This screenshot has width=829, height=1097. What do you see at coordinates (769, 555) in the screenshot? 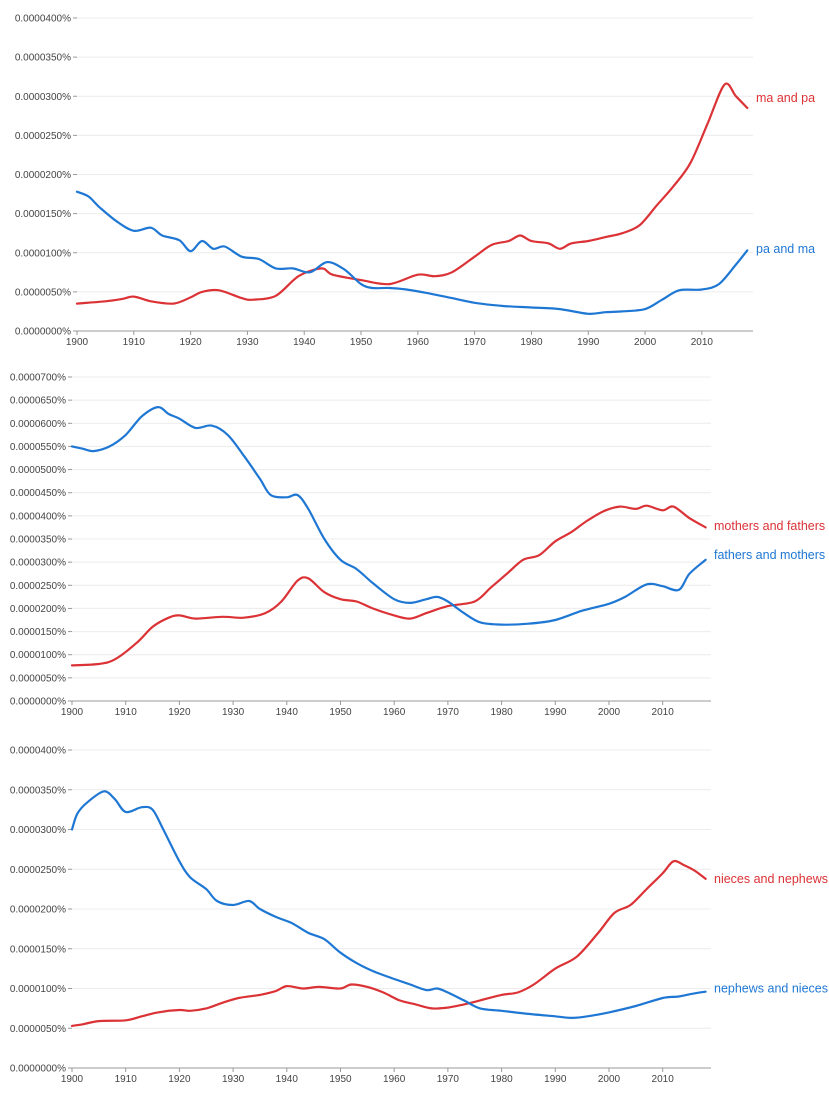
I see `series-label: fathers and mothers` at bounding box center [769, 555].